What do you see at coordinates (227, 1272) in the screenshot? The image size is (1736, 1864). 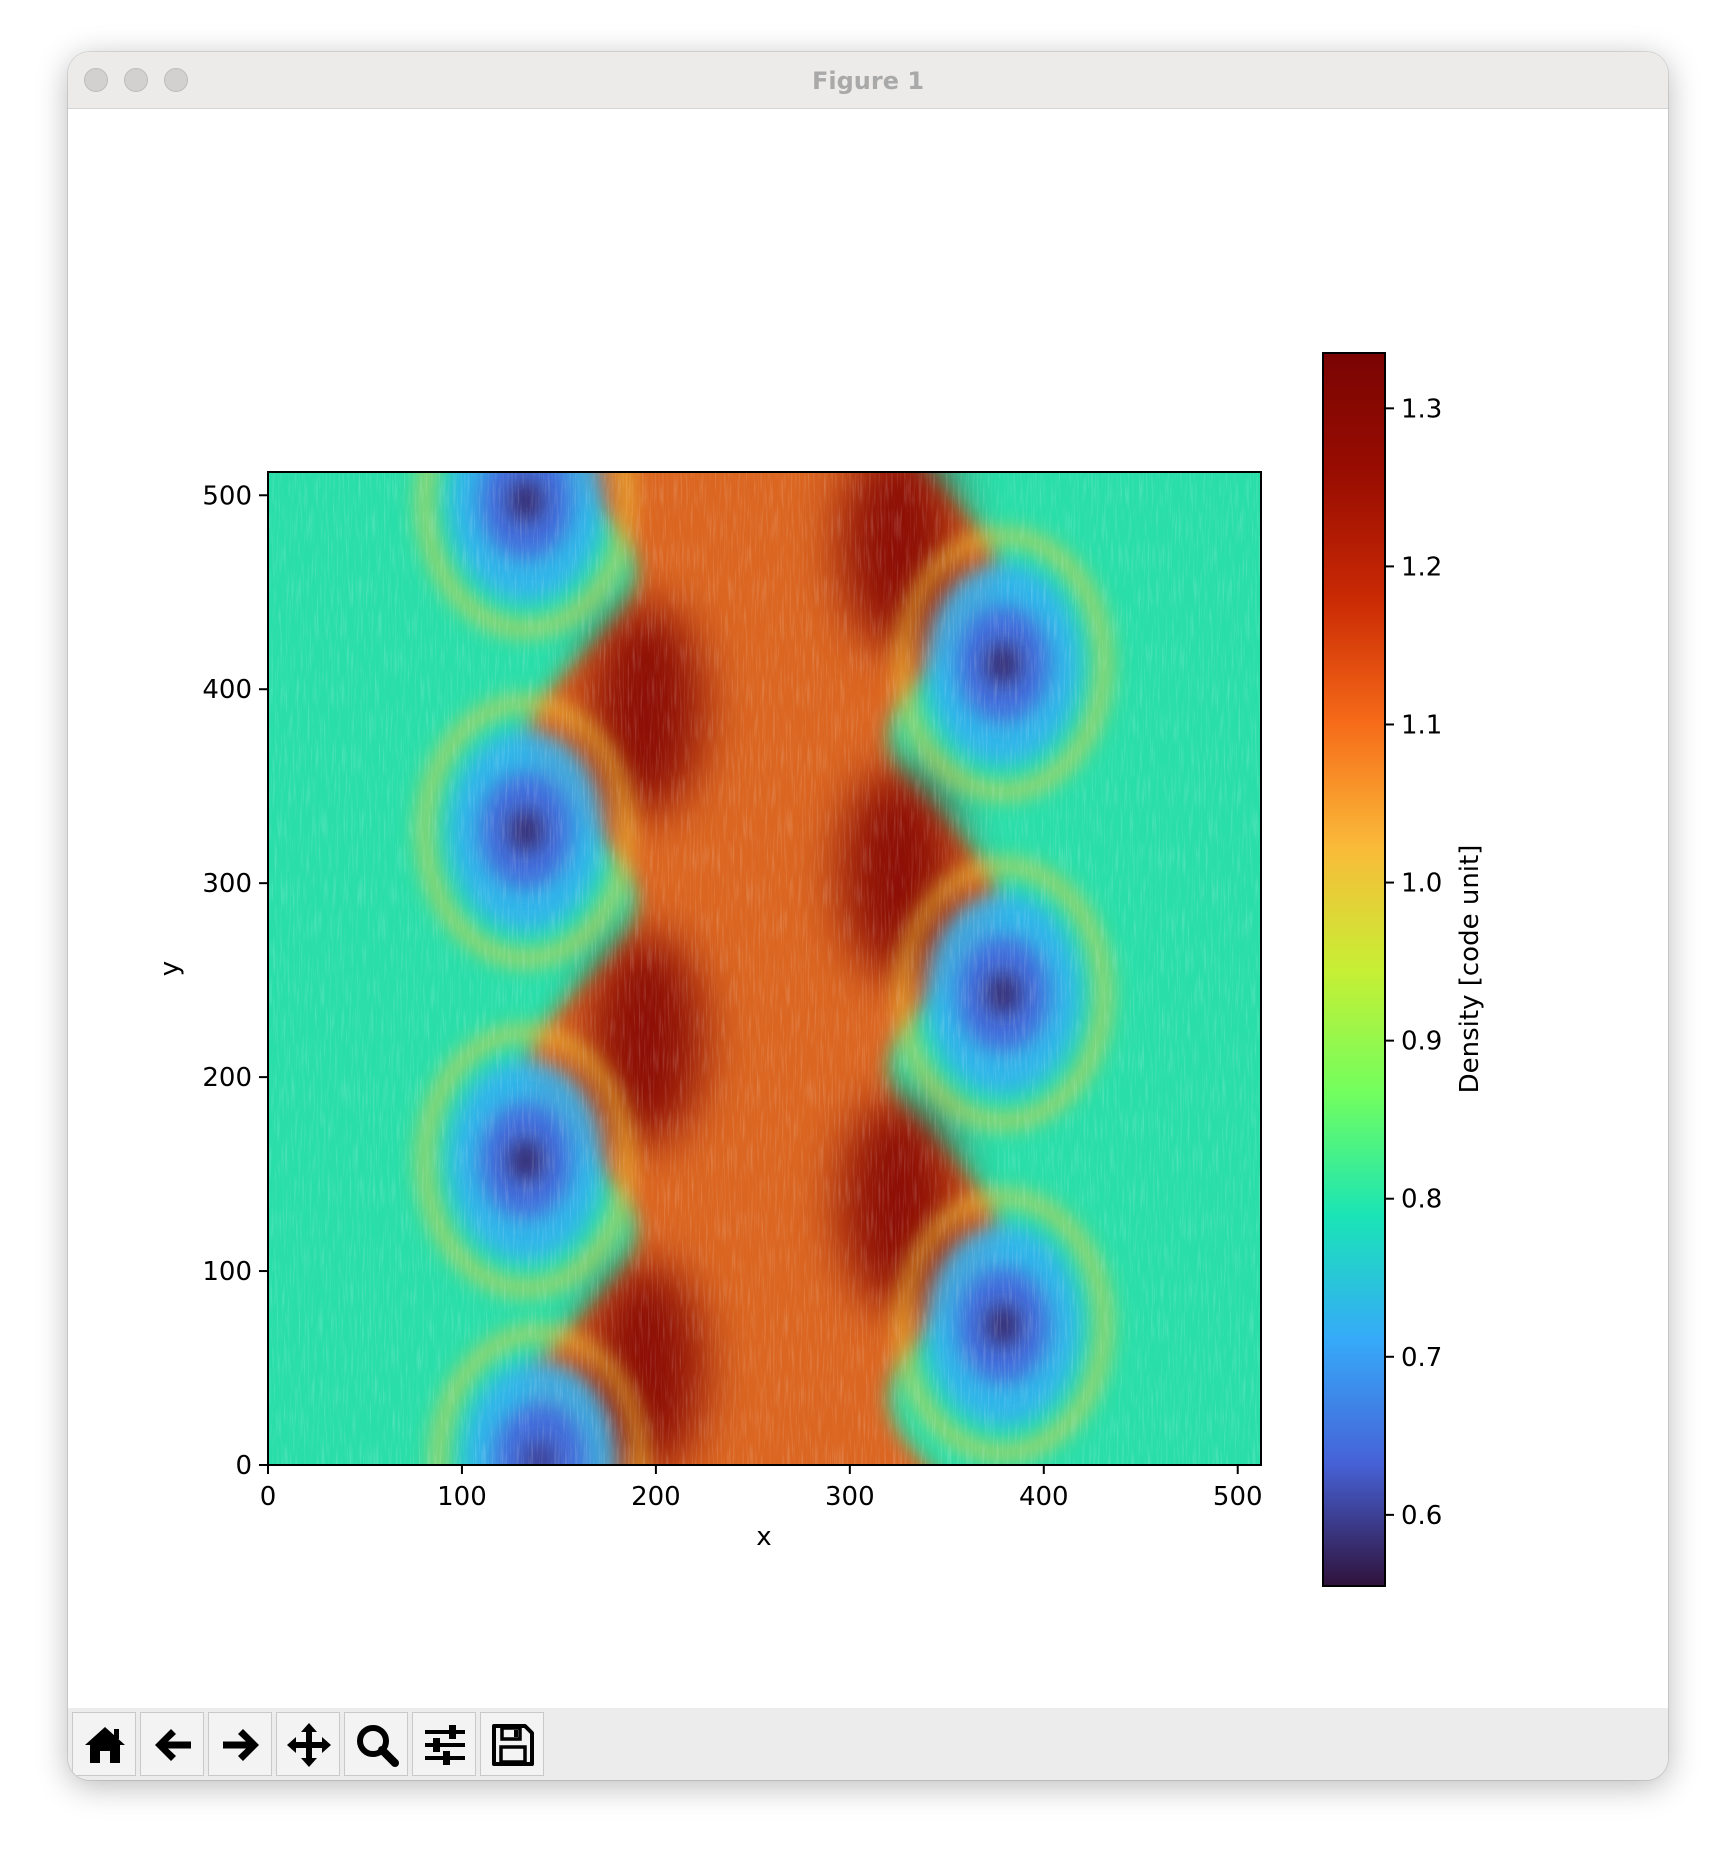 I see `y-tick-label: 100` at bounding box center [227, 1272].